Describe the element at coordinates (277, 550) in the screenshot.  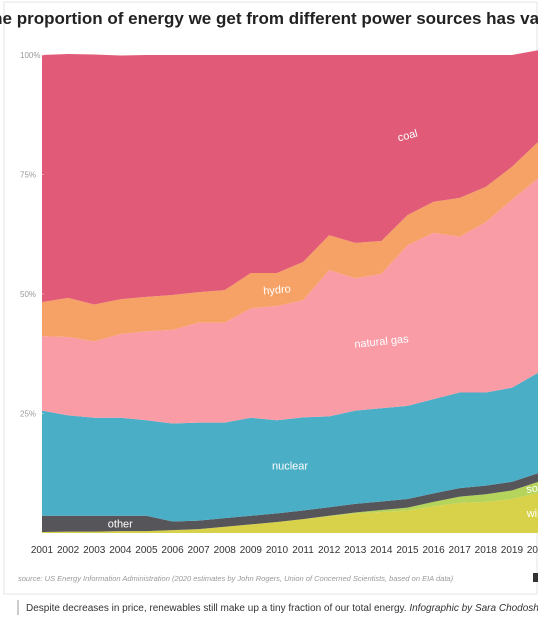
I see `x-tick-label: 2010` at that location.